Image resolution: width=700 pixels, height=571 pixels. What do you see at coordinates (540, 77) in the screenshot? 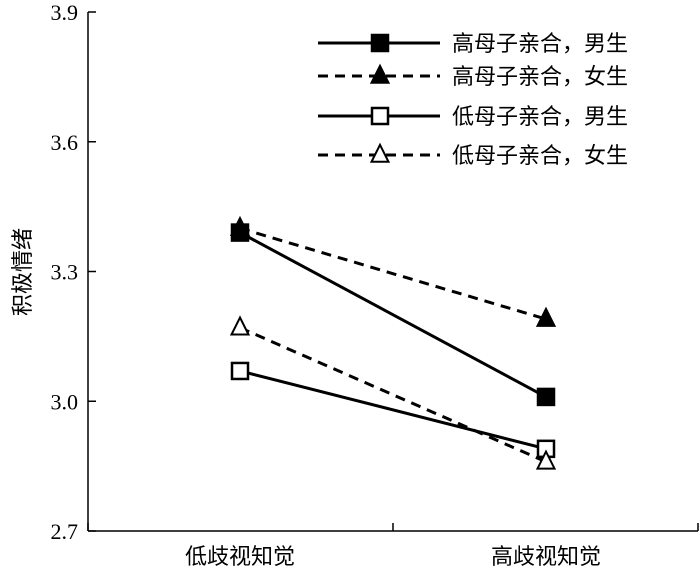
I see `legend-label: 高母子亲合，女生` at bounding box center [540, 77].